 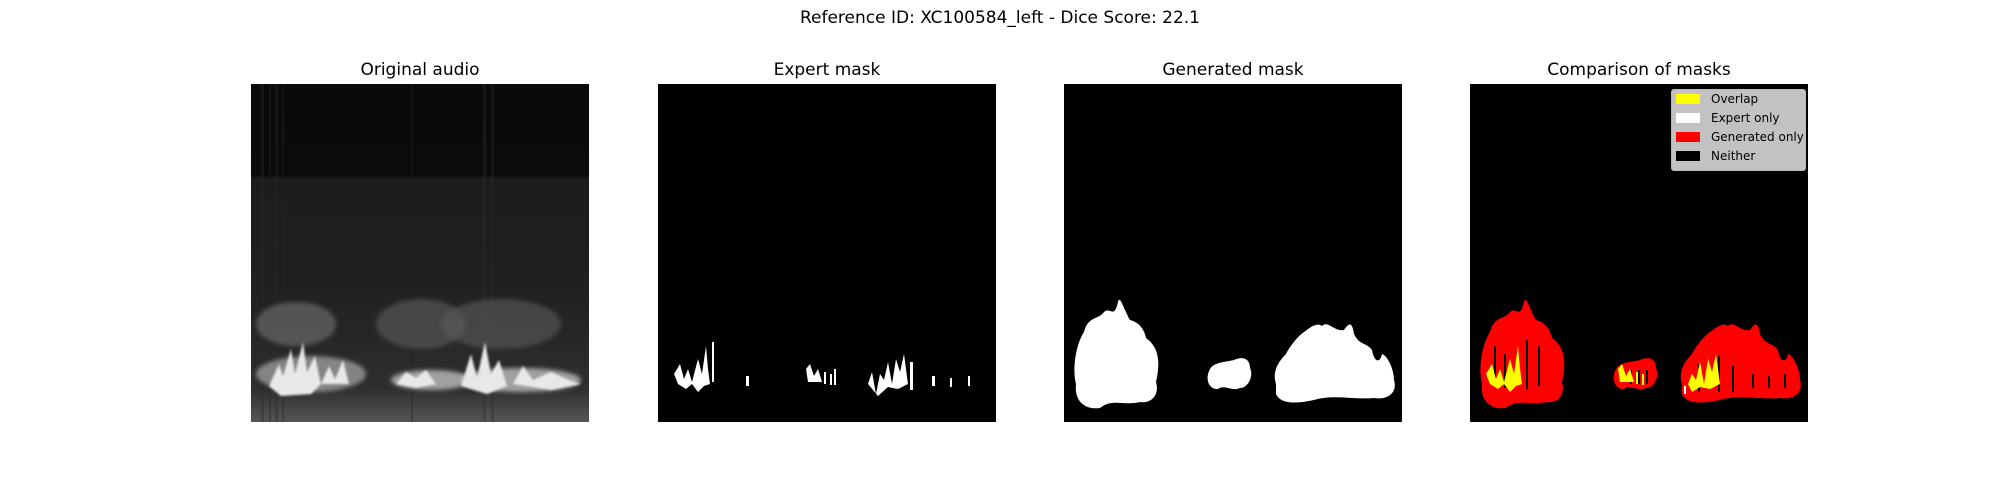 What do you see at coordinates (822, 369) in the screenshot?
I see `expert-mask-region` at bounding box center [822, 369].